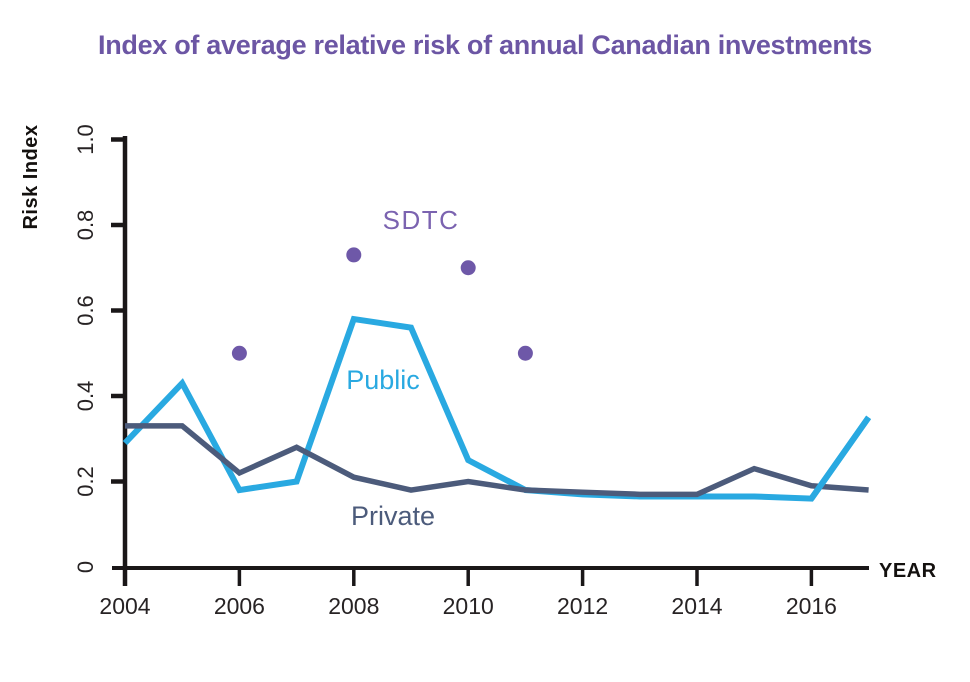 The height and width of the screenshot is (682, 970). I want to click on x-tick-label: 2014, so click(696, 606).